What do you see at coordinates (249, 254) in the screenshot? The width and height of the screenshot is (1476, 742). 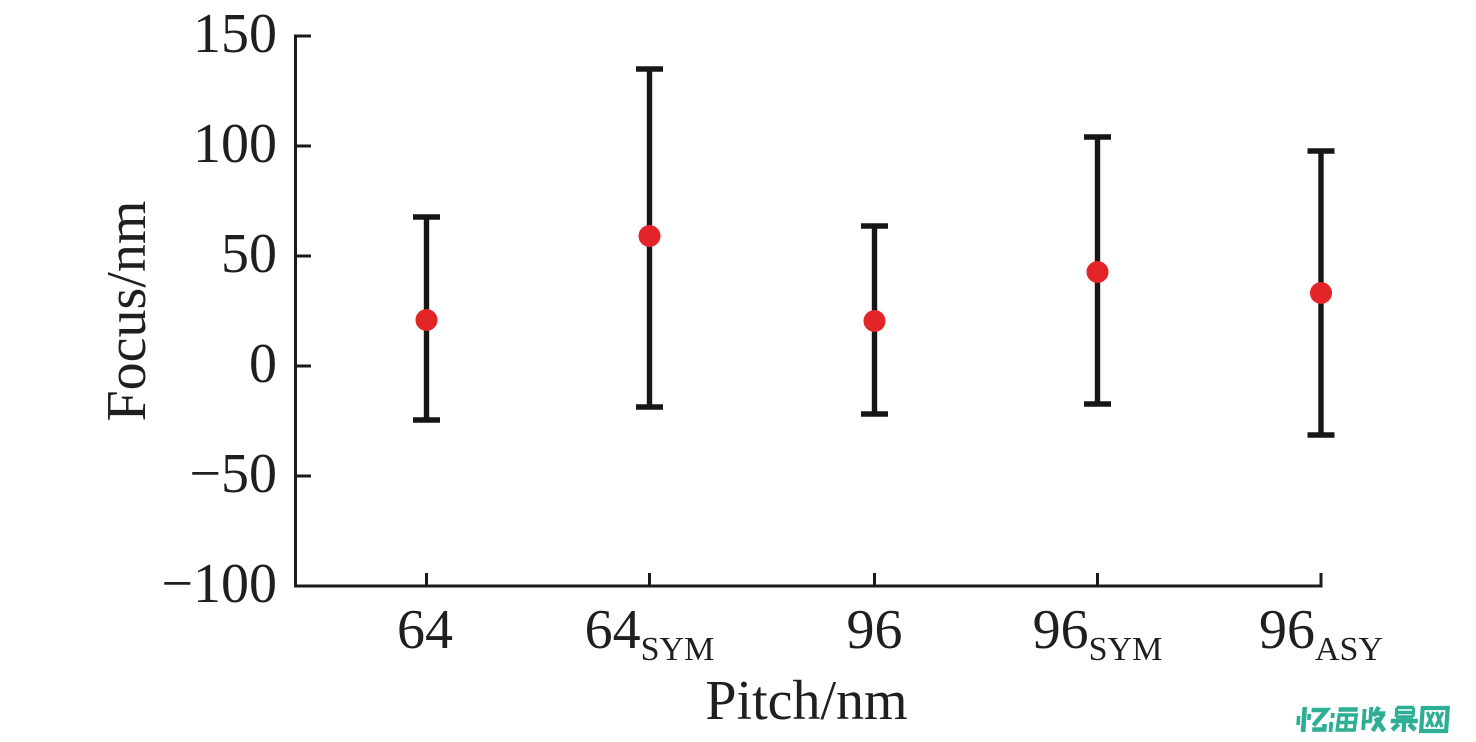 I see `svg-text: 50` at bounding box center [249, 254].